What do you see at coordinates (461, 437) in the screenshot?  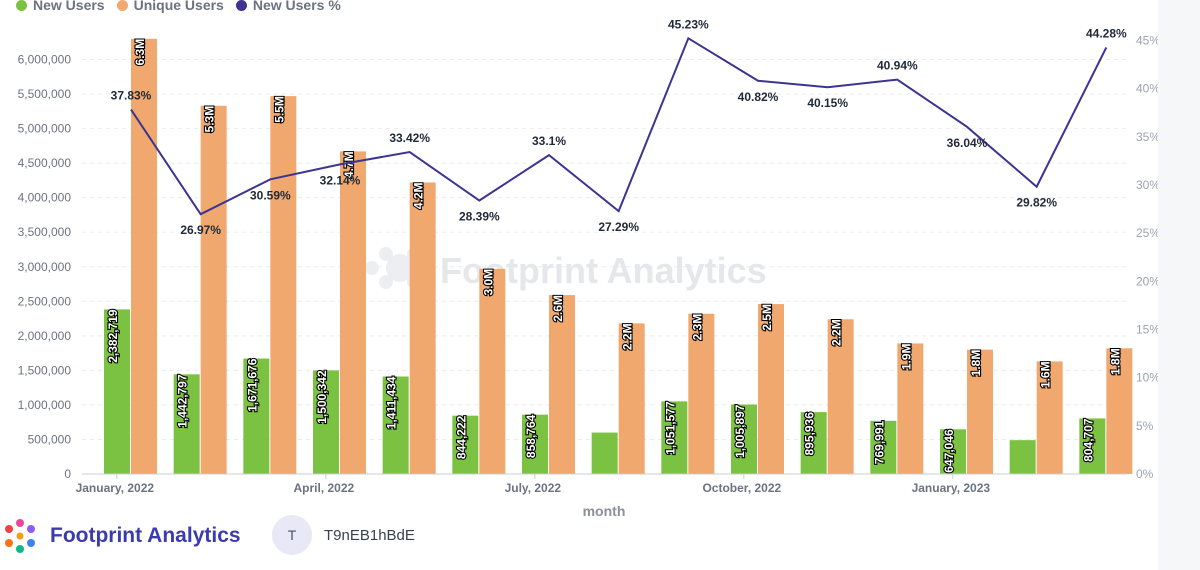 I see `bar-label-new-users: 844,222` at bounding box center [461, 437].